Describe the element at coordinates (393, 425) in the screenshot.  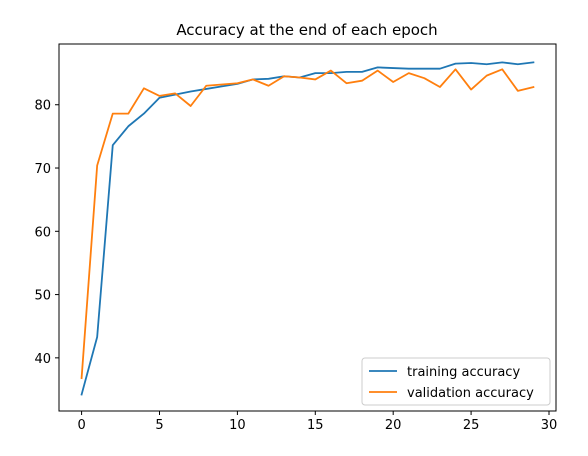
I see `x-tick-label: 20` at that location.